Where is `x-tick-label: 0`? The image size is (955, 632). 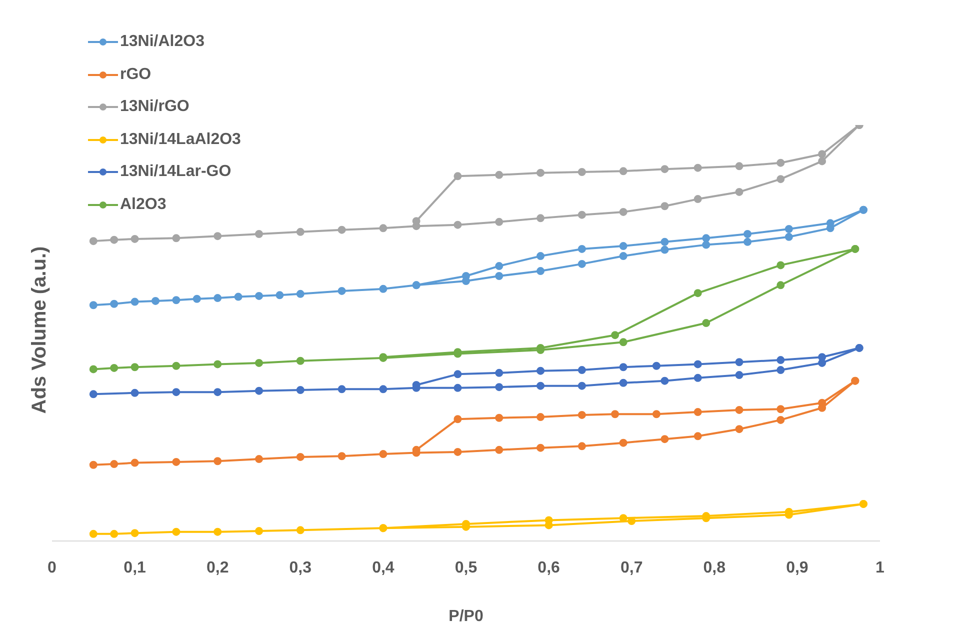
x-tick-label: 0 is located at coordinates (52, 567).